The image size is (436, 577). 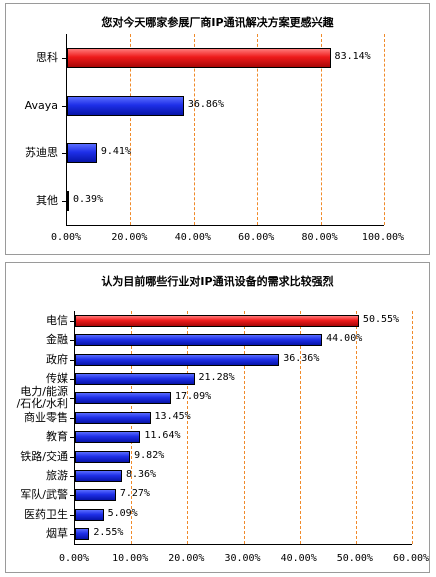 What do you see at coordinates (193, 397) in the screenshot?
I see `data-label: 17.09%` at bounding box center [193, 397].